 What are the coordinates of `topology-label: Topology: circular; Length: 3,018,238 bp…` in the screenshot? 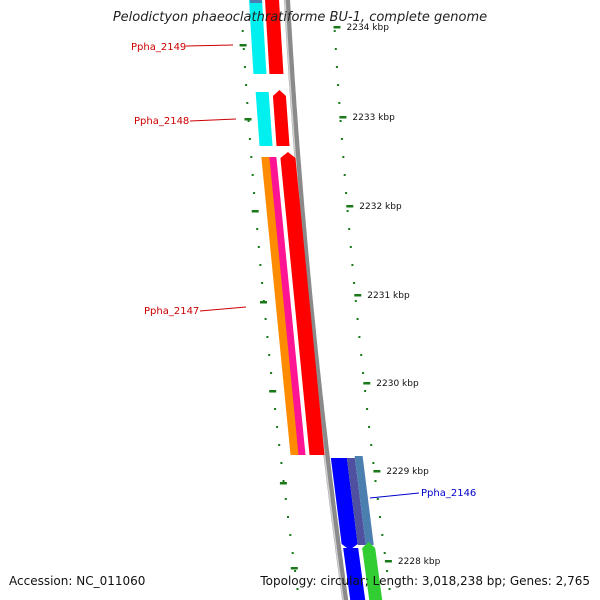 It's located at (425, 581).